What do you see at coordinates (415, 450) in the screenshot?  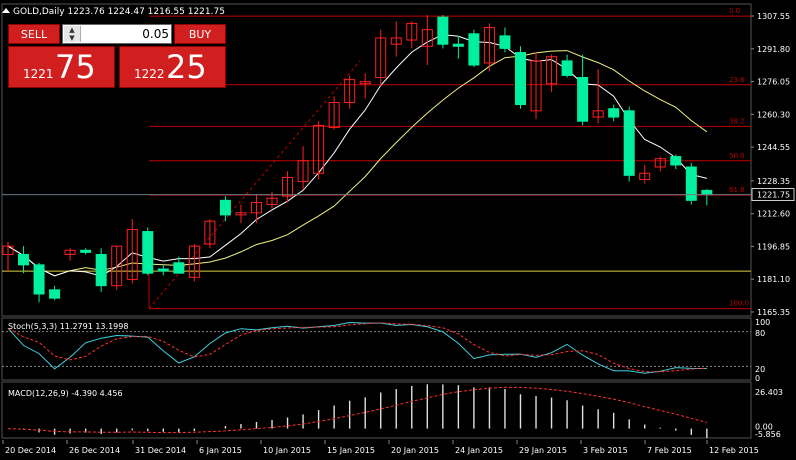 I see `time-tick-label: 20 Jan 2015` at bounding box center [415, 450].